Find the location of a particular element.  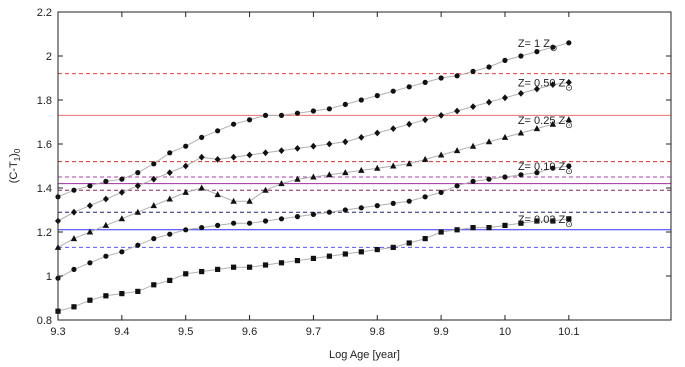

y-tick-label: 1.2 is located at coordinates (44, 233).